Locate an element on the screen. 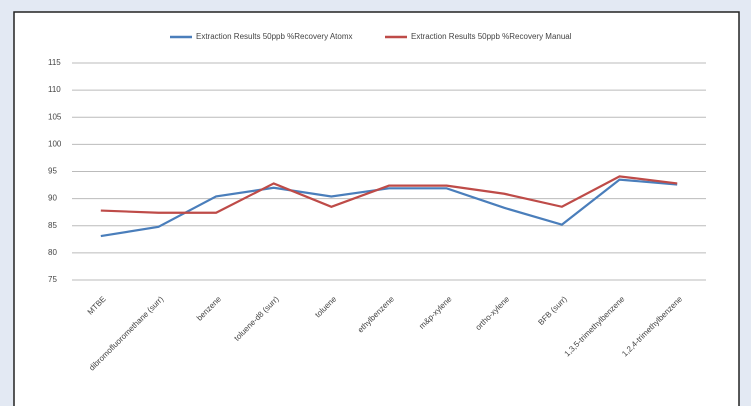  y-tick-label: 115 is located at coordinates (54, 62).